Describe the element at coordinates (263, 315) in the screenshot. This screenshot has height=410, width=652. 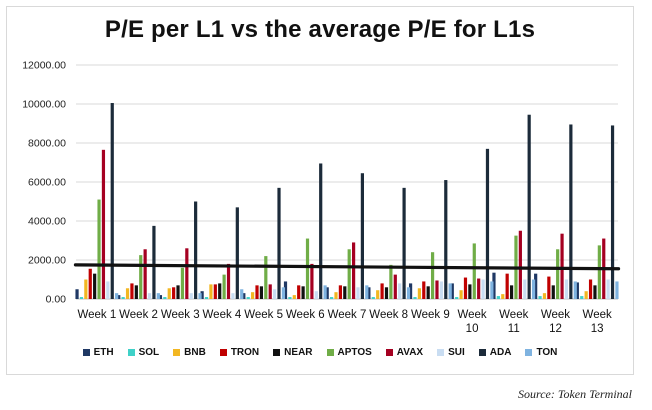
I see `x-tick-label: Week 5` at that location.